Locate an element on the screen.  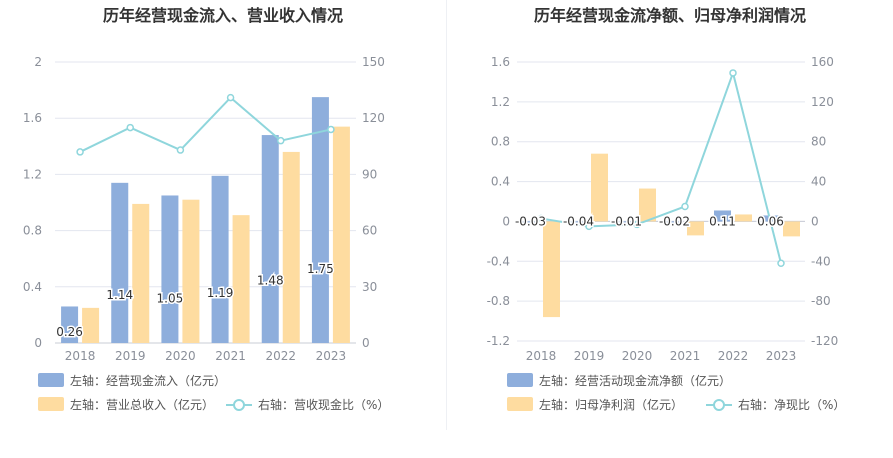
data-label: -0.04 is located at coordinates (578, 221).